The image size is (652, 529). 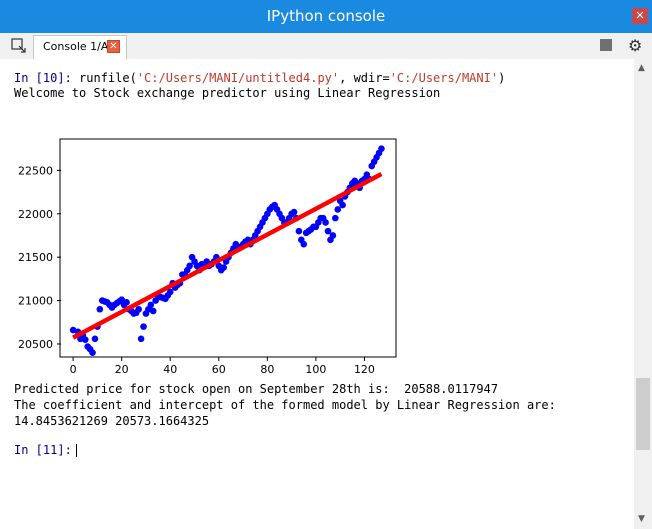 What do you see at coordinates (113, 46) in the screenshot?
I see `close-tab-icon: ✕` at bounding box center [113, 46].